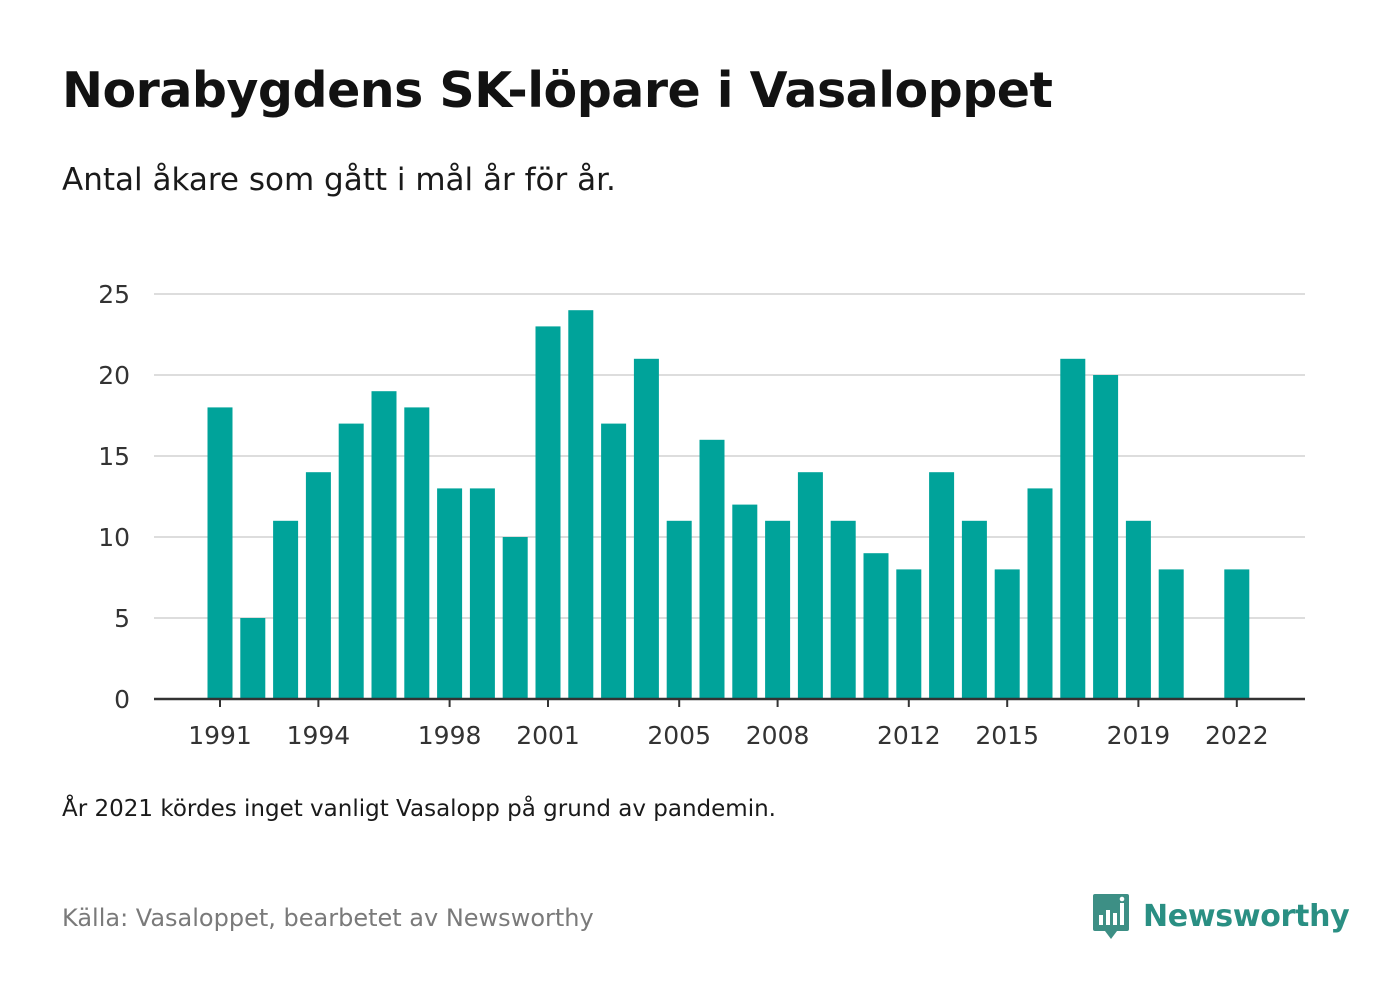 The width and height of the screenshot is (1400, 1000). I want to click on bar-2016, so click(1040, 593).